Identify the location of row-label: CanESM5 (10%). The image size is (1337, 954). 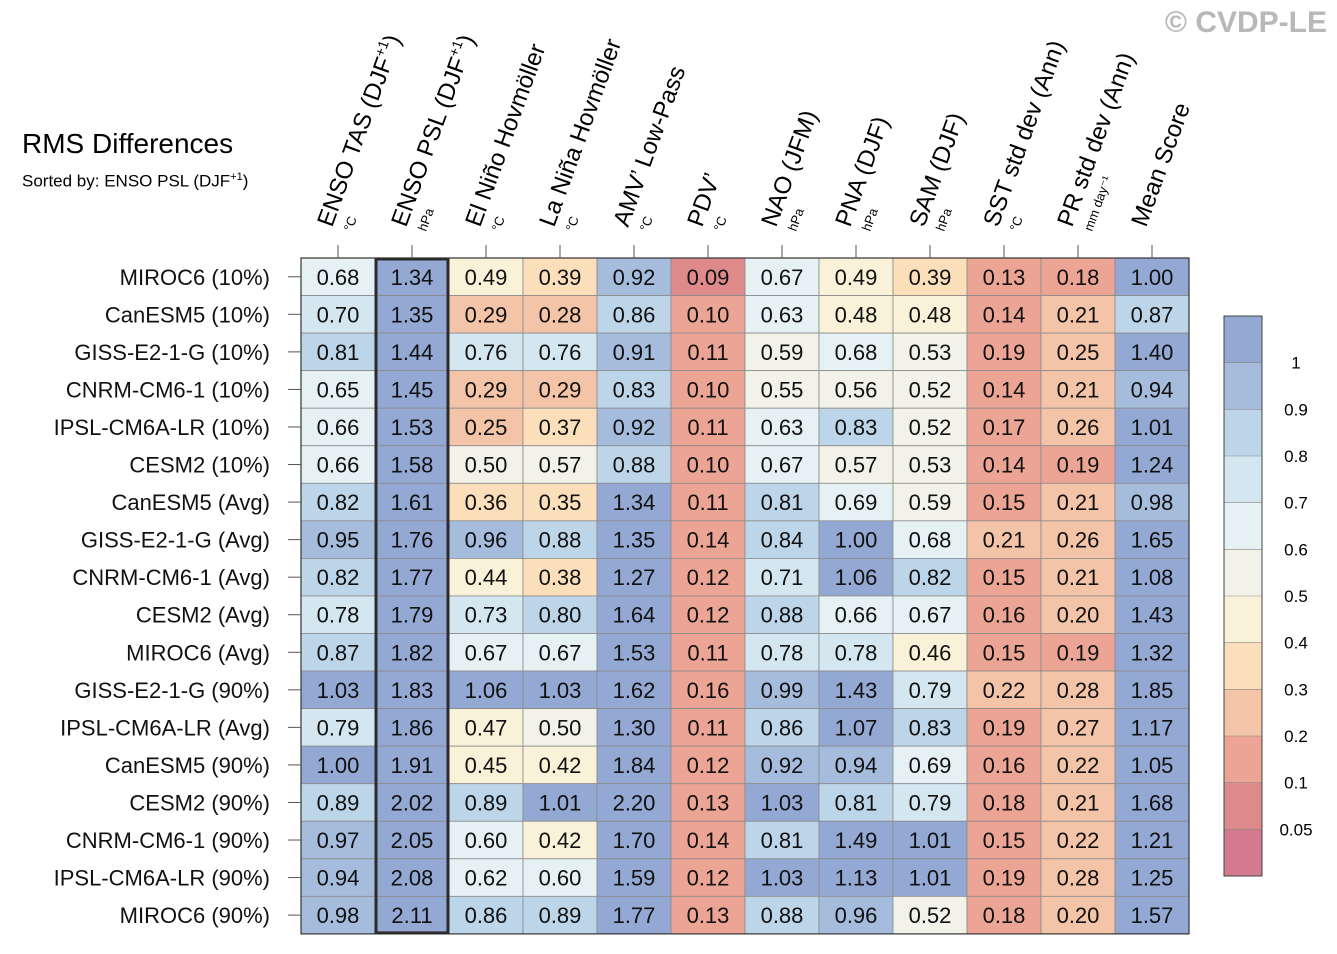
(187, 314).